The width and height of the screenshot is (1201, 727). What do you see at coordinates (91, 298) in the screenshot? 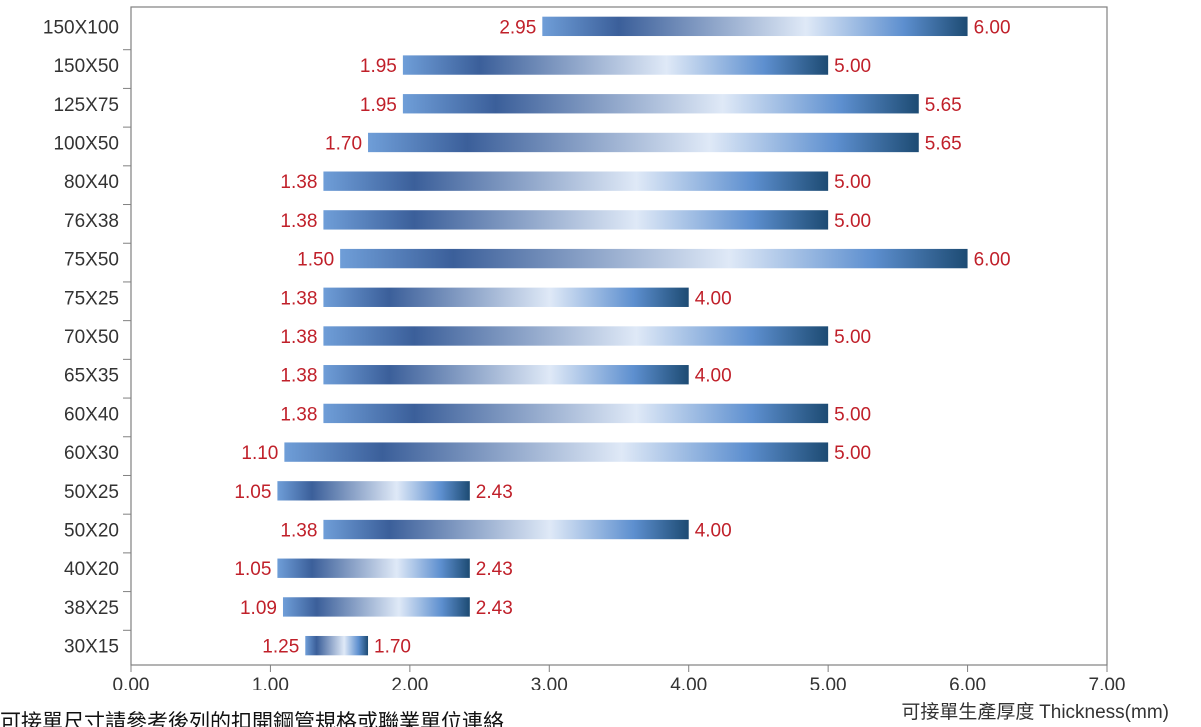
I see `y-category-label: 75X25` at bounding box center [91, 298].